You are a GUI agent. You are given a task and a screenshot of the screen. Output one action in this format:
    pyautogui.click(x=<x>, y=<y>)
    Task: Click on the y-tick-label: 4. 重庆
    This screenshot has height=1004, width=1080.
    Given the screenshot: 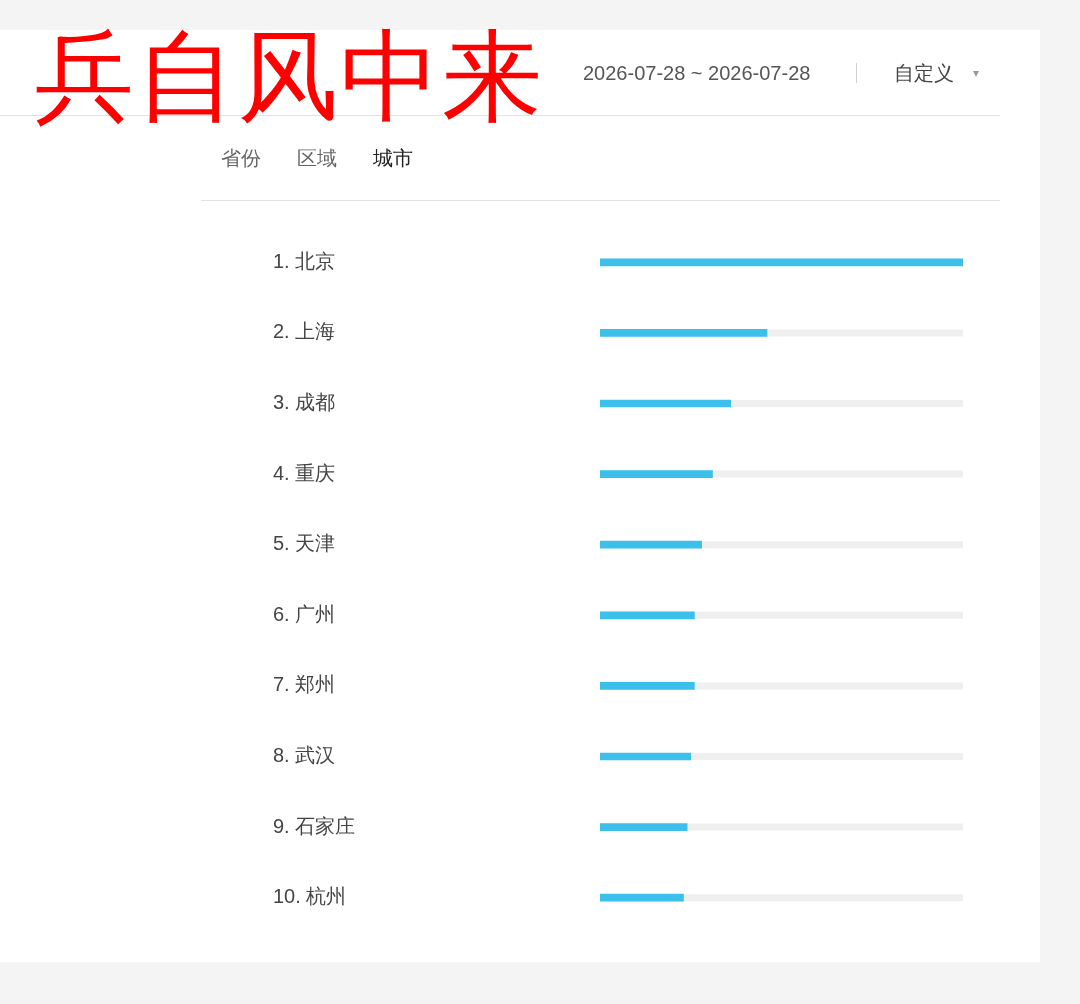 What is the action you would take?
    pyautogui.click(x=304, y=472)
    